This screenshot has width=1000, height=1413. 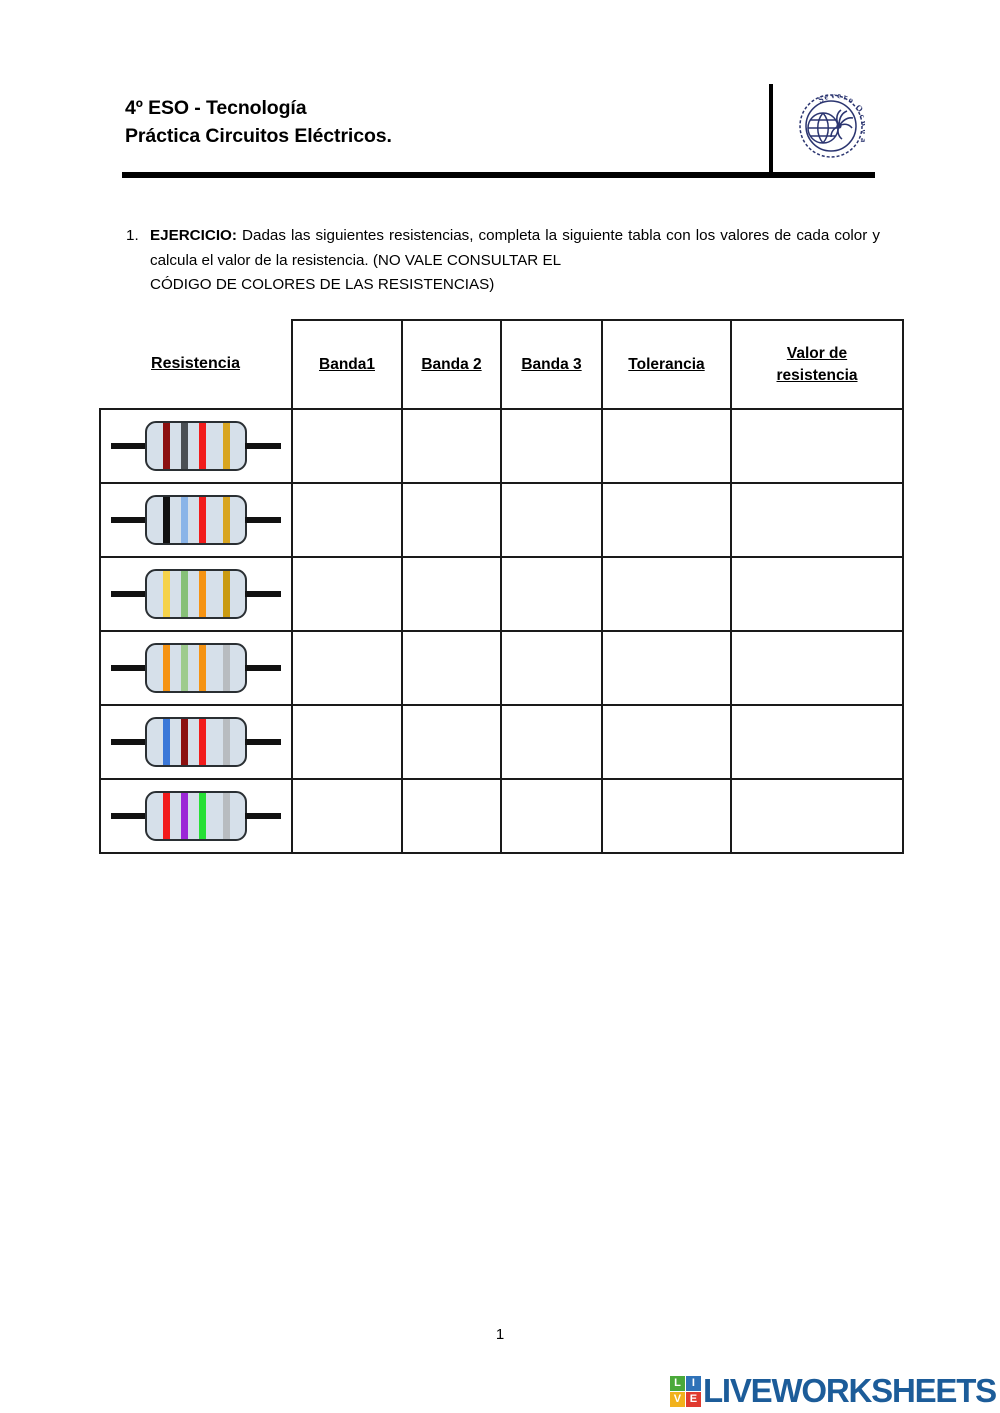 I want to click on liveworksheets-tile-v: V, so click(x=677, y=1399).